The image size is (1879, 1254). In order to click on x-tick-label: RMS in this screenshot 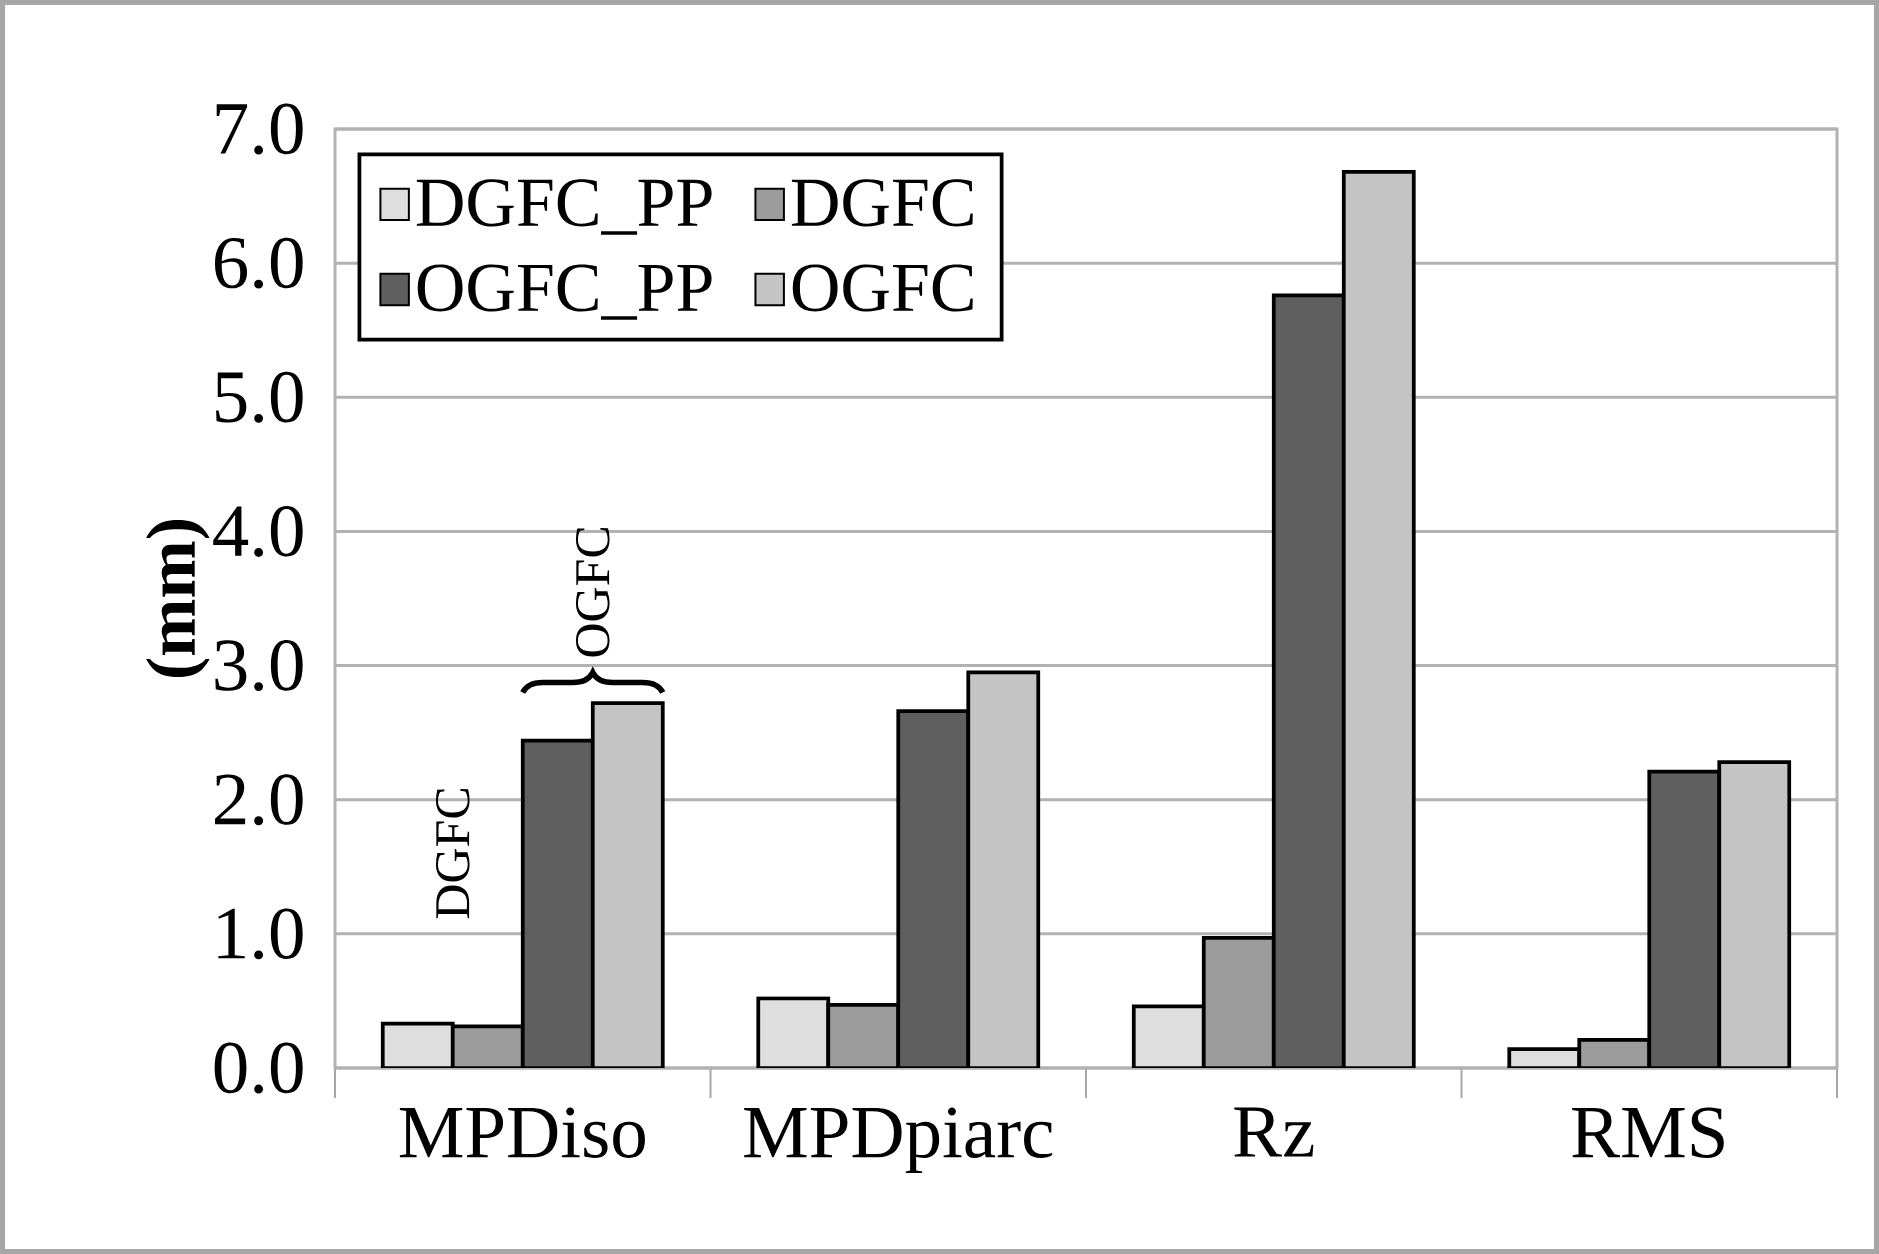, I will do `click(1648, 1132)`.